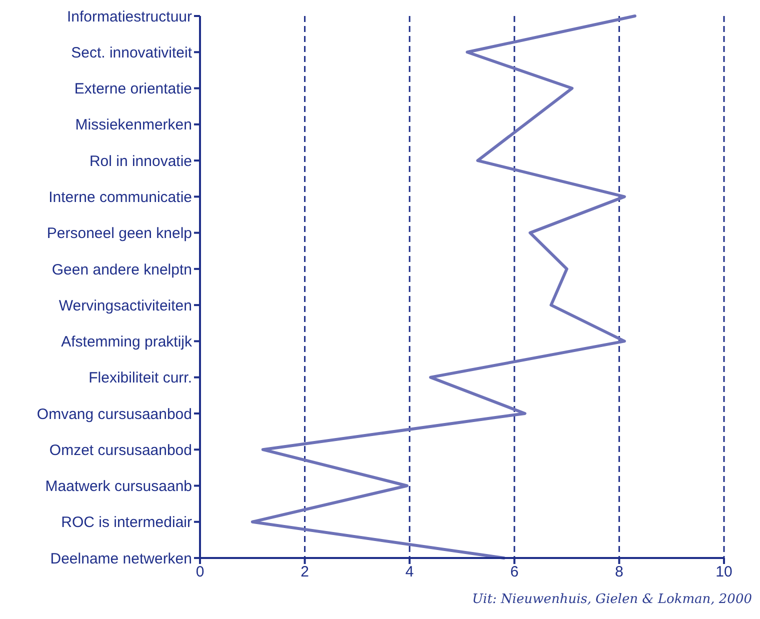 This screenshot has height=619, width=760. Describe the element at coordinates (304, 572) in the screenshot. I see `x-tick-label: 2` at that location.